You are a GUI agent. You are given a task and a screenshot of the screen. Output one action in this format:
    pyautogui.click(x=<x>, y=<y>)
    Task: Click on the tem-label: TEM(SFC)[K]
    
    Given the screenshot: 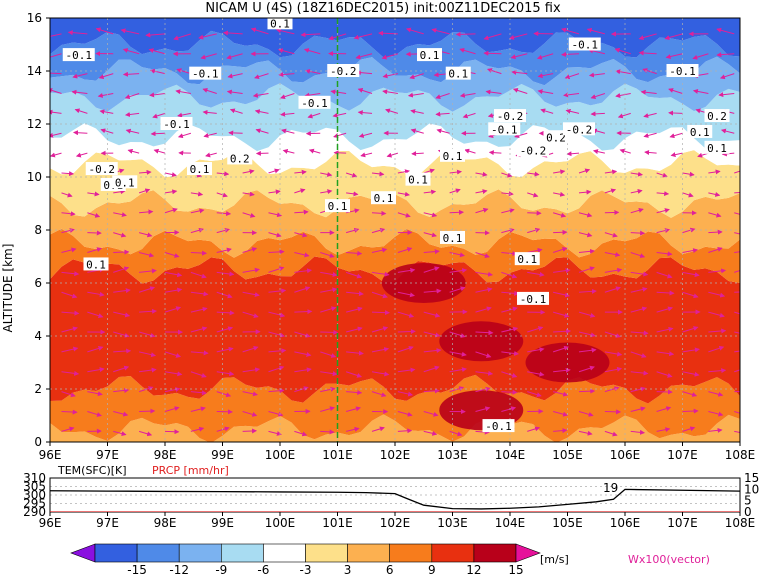 What is the action you would take?
    pyautogui.click(x=92, y=470)
    